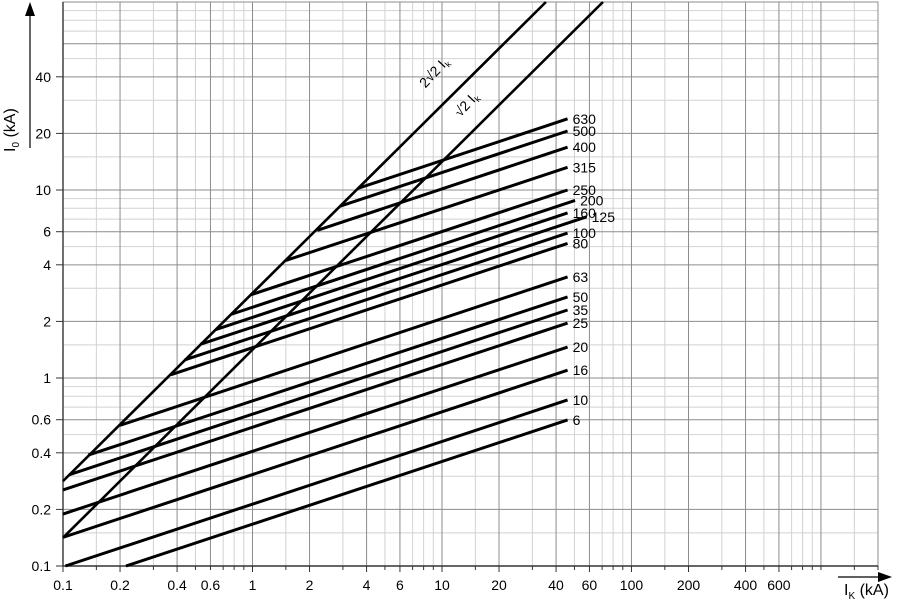 This screenshot has height=600, width=910. What do you see at coordinates (42, 321) in the screenshot?
I see `y-tick-labels: 0.1 0.2 0.4 0.6 1 2 4 6 10 20 40` at bounding box center [42, 321].